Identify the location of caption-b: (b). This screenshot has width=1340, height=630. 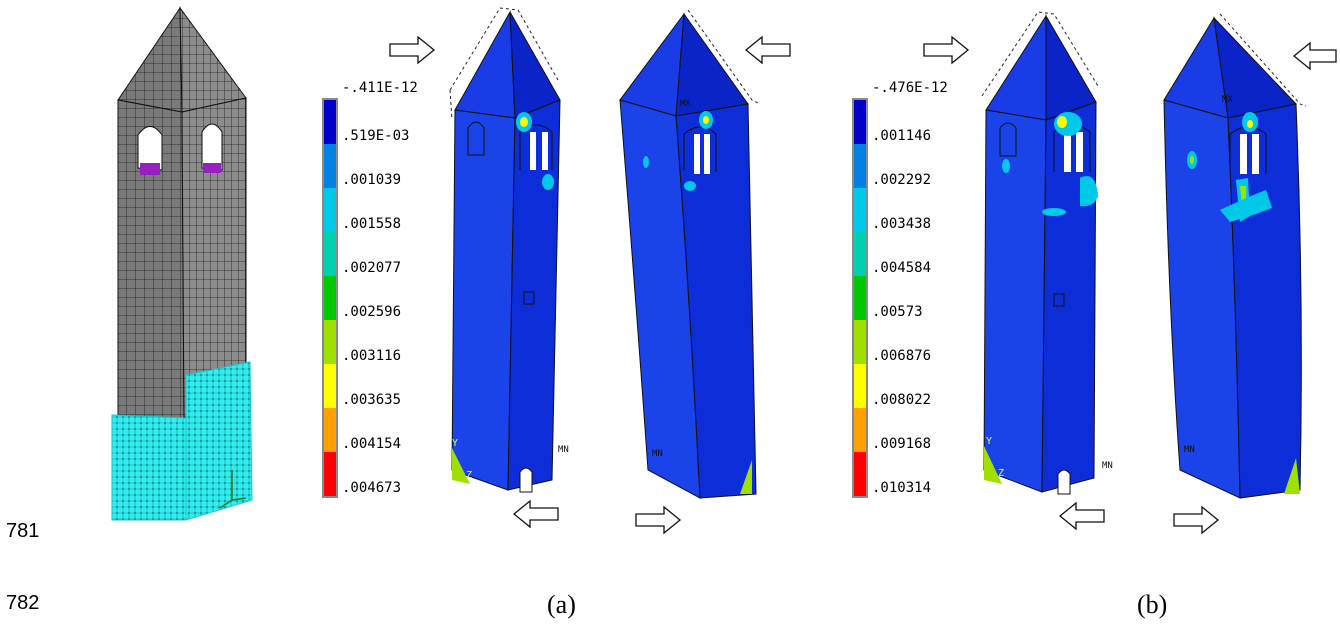
(1152, 604).